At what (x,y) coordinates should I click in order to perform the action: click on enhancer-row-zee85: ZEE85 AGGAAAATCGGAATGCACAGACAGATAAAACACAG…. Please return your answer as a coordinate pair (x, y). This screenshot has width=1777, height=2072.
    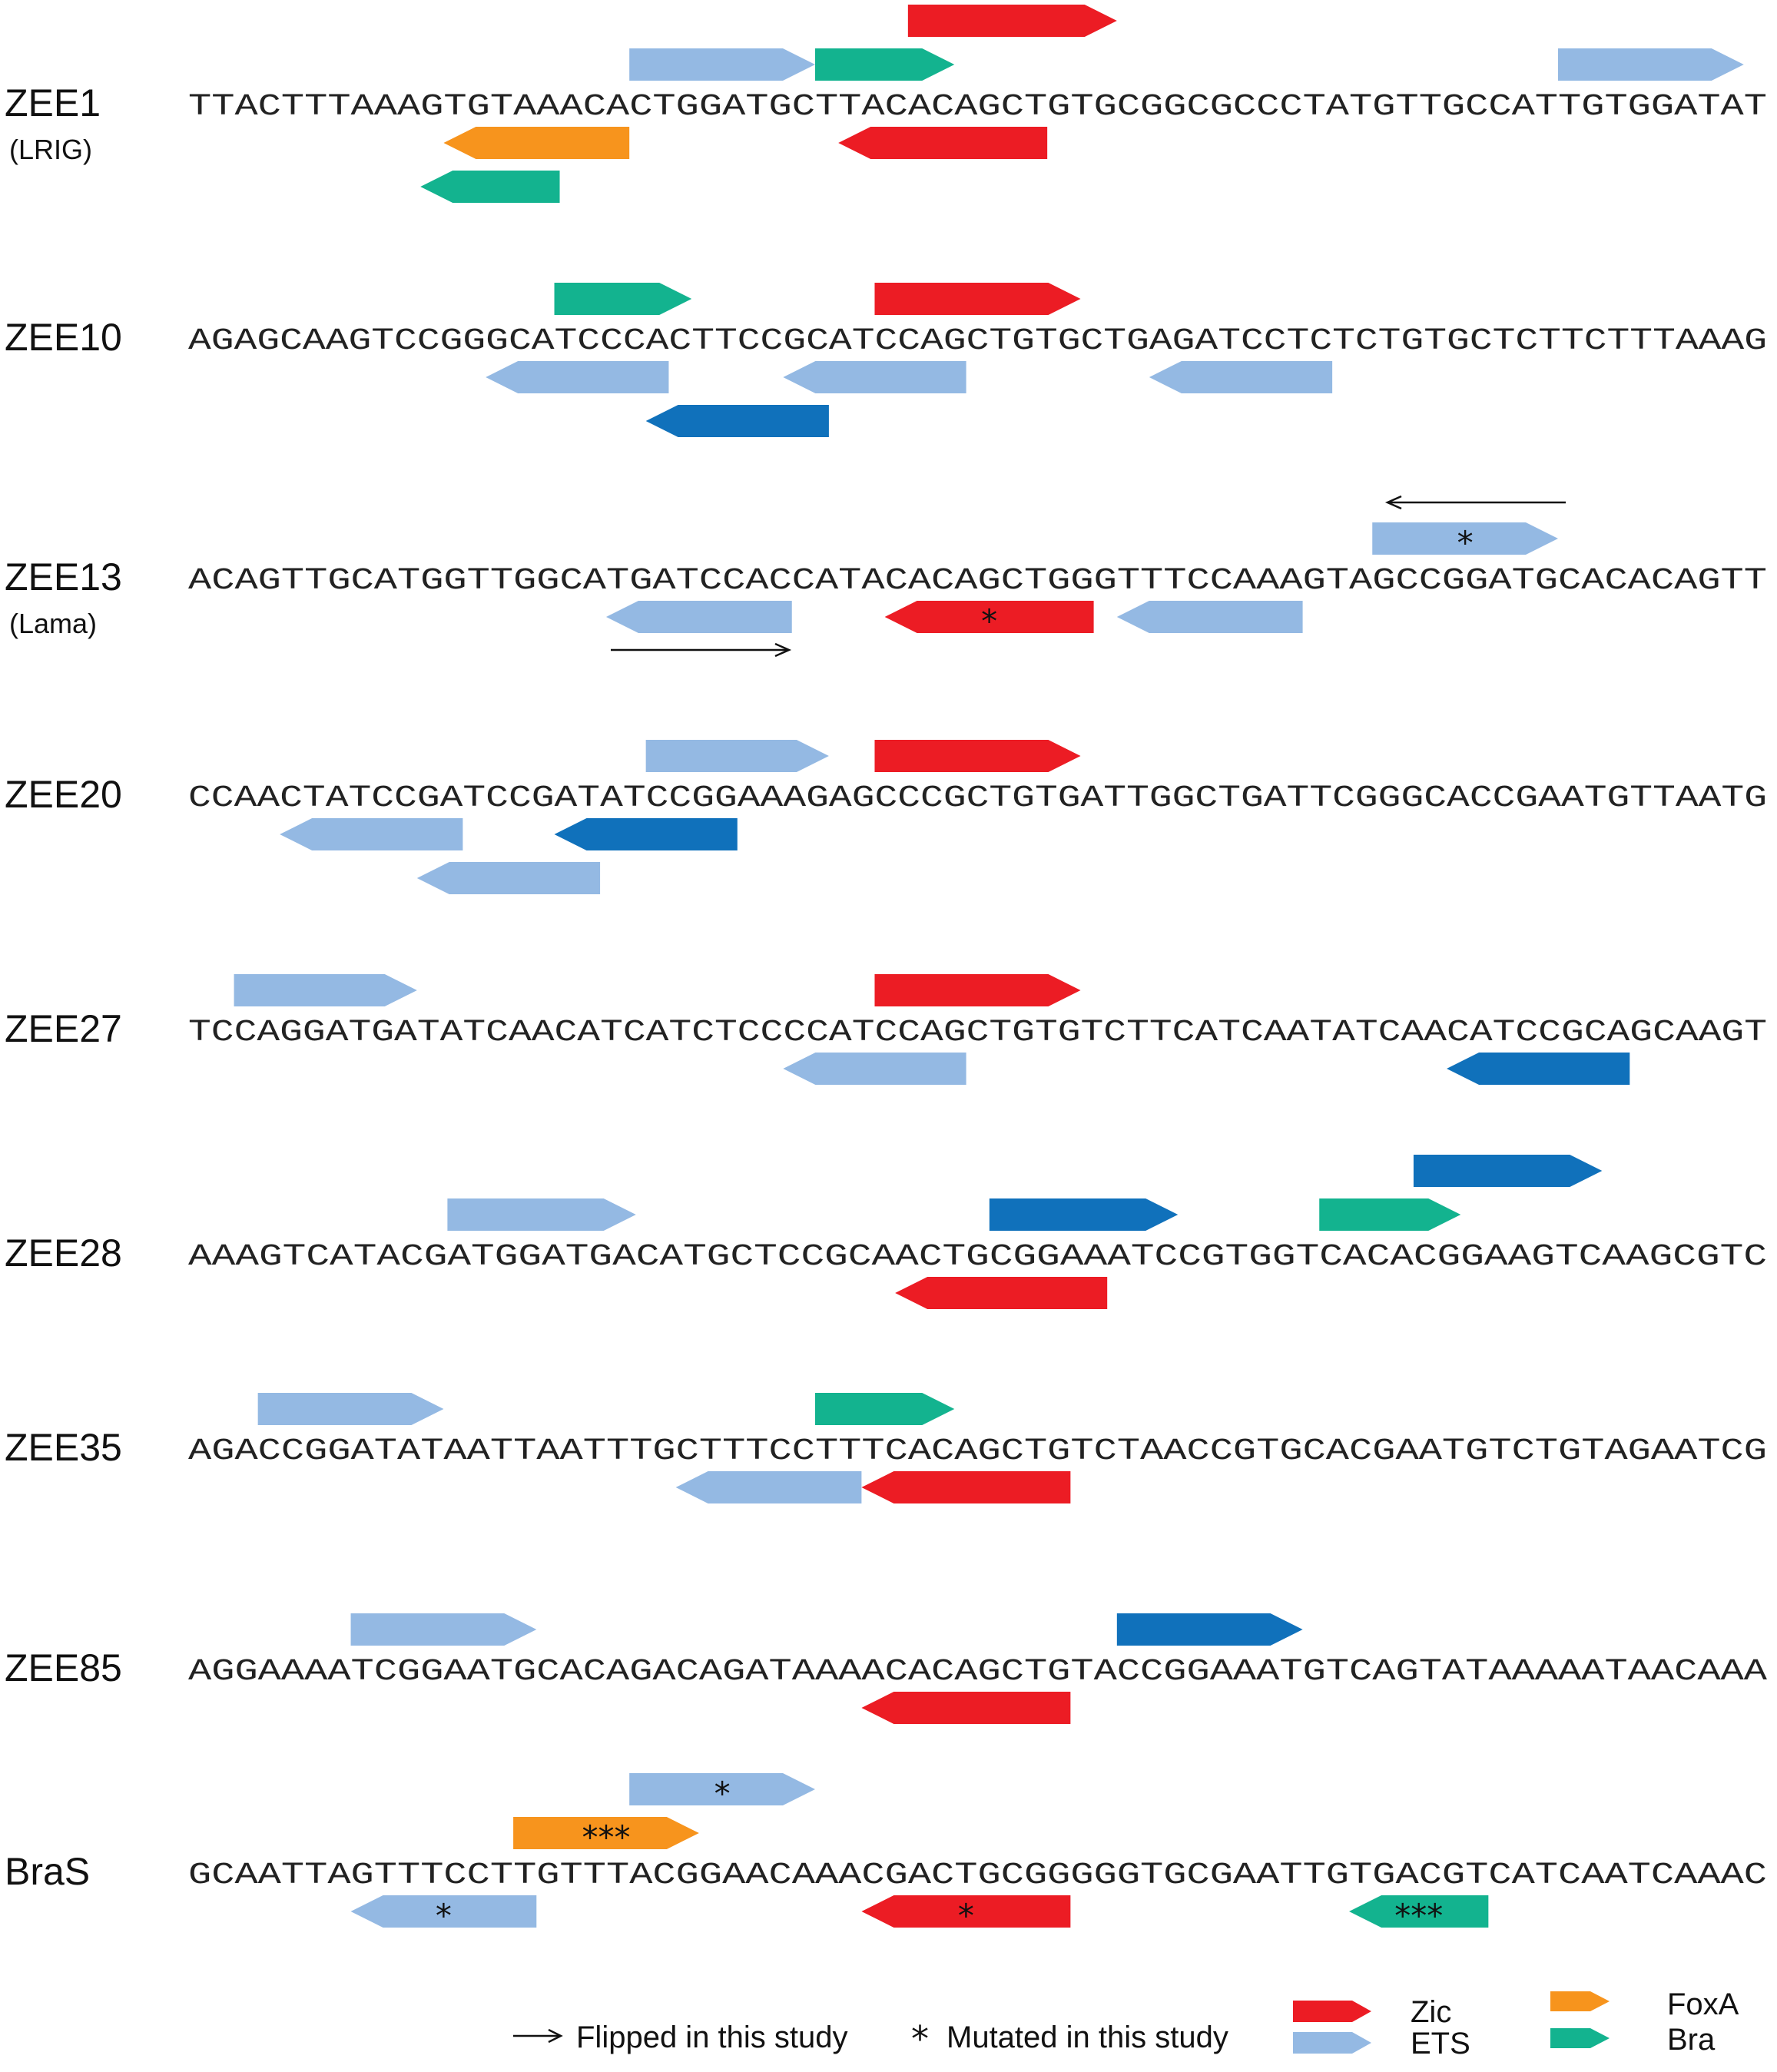
    Looking at the image, I should click on (886, 1668).